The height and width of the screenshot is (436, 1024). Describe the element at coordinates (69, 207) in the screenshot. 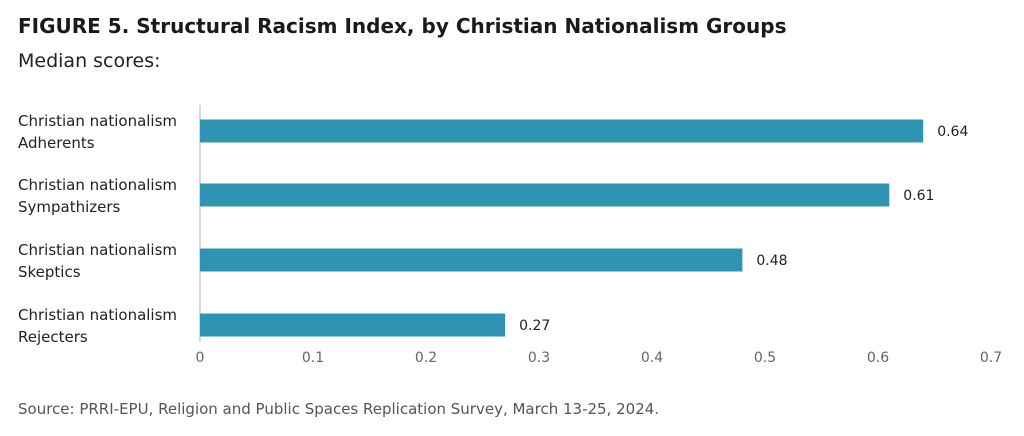

I see `category-label-line: Sympathizers` at that location.